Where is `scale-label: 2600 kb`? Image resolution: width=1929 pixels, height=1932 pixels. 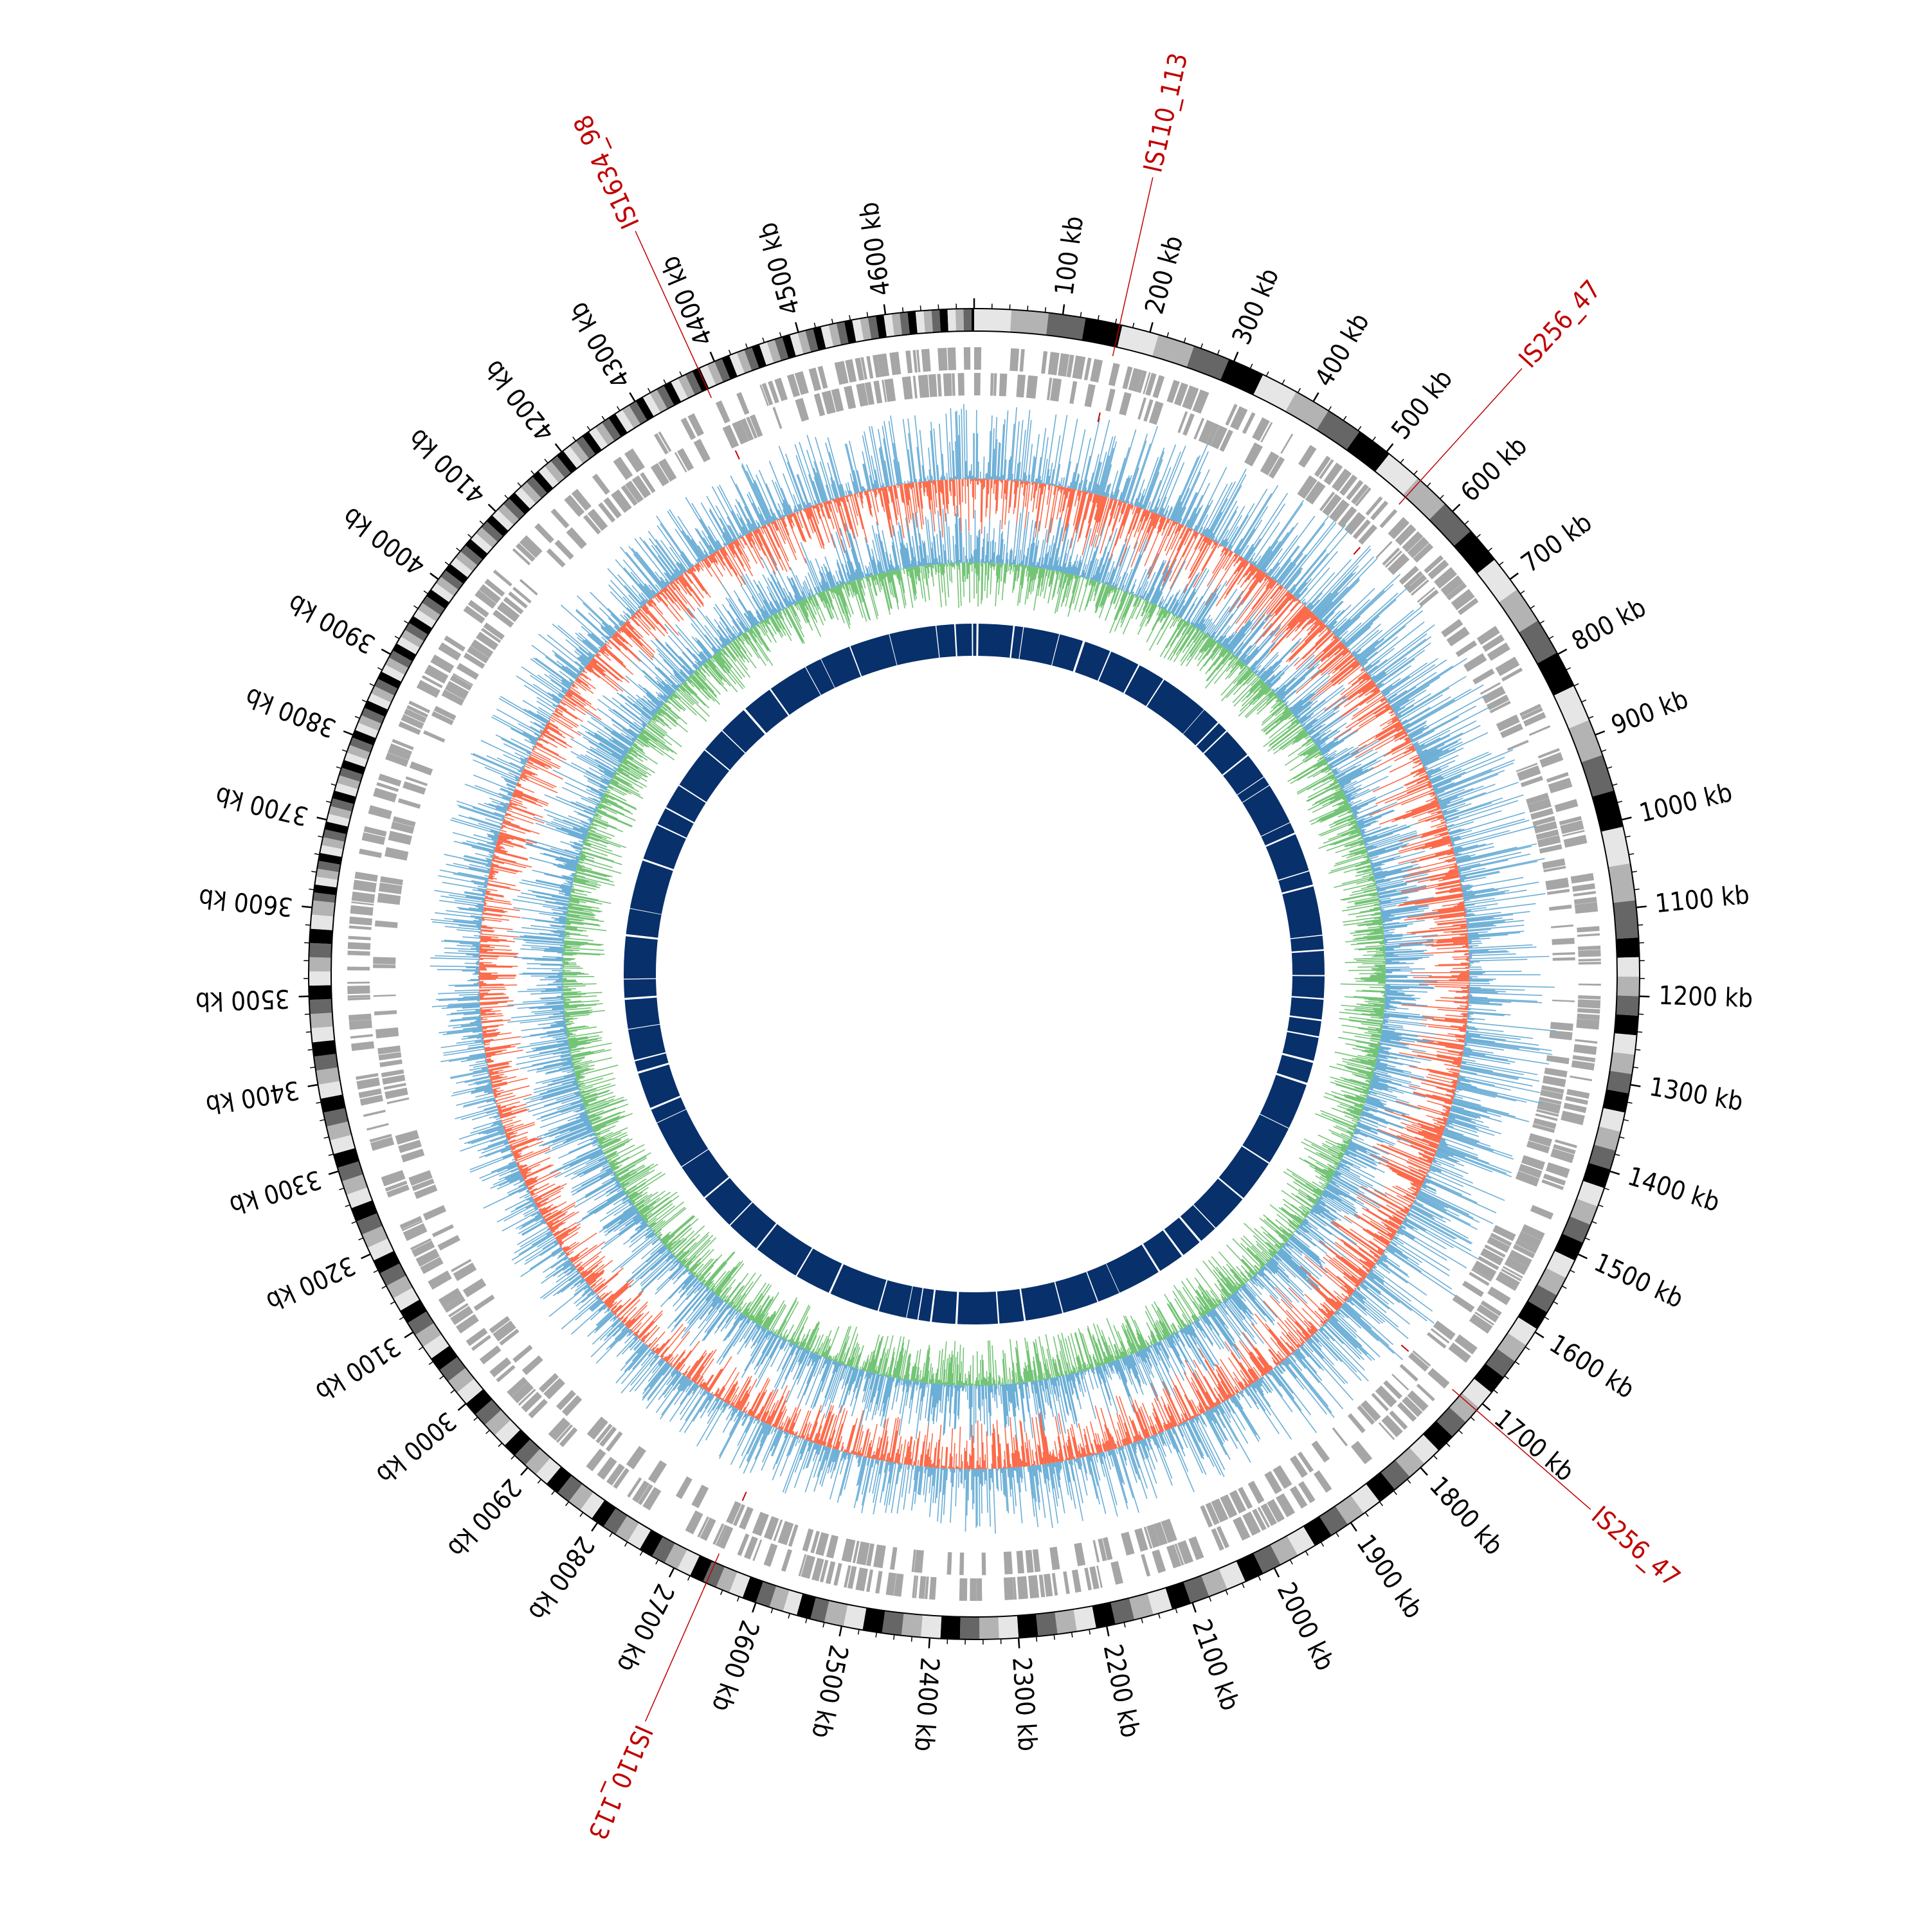
scale-label: 2600 kb is located at coordinates (735, 1665).